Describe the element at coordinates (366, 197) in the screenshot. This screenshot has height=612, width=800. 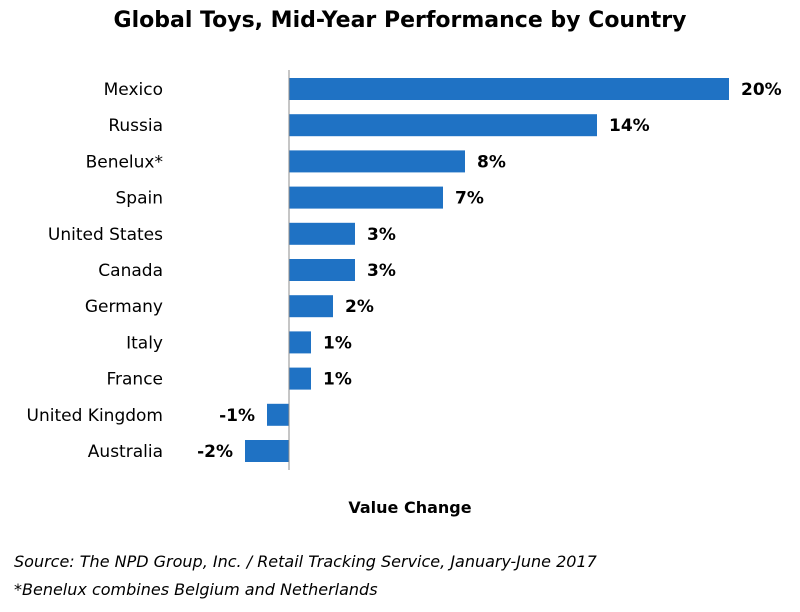
I see `bar-spain` at that location.